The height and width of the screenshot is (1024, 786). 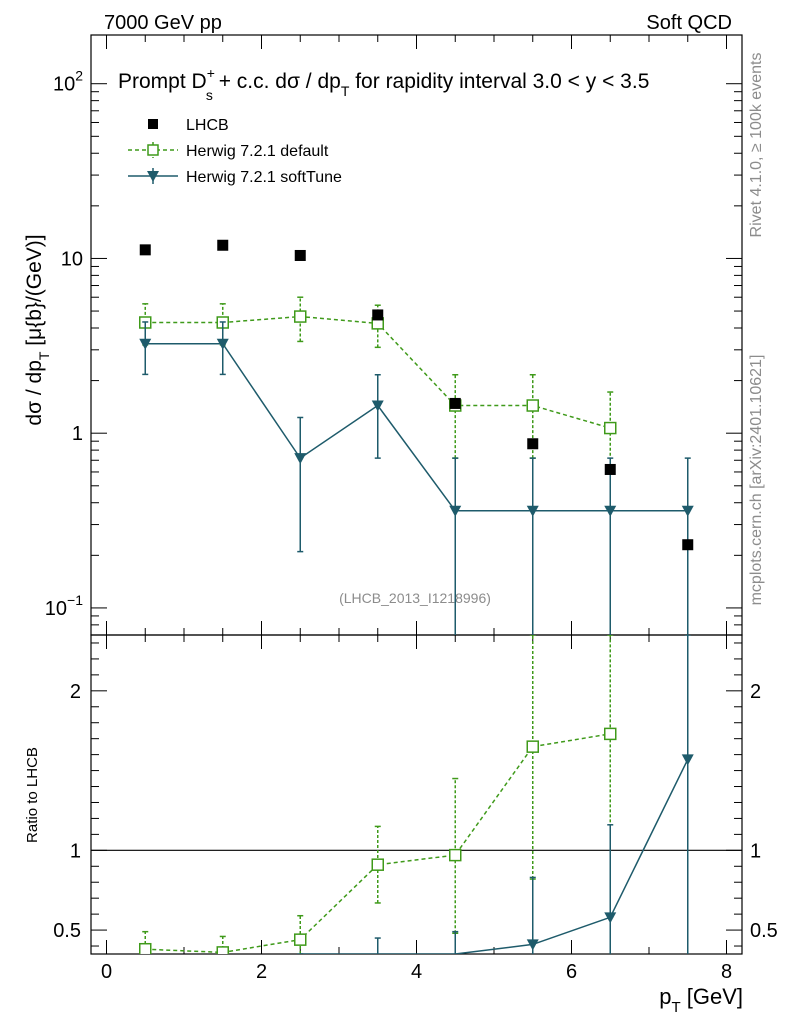 I want to click on ratio-y-axis-label: Ratio to LHCB, so click(x=32, y=795).